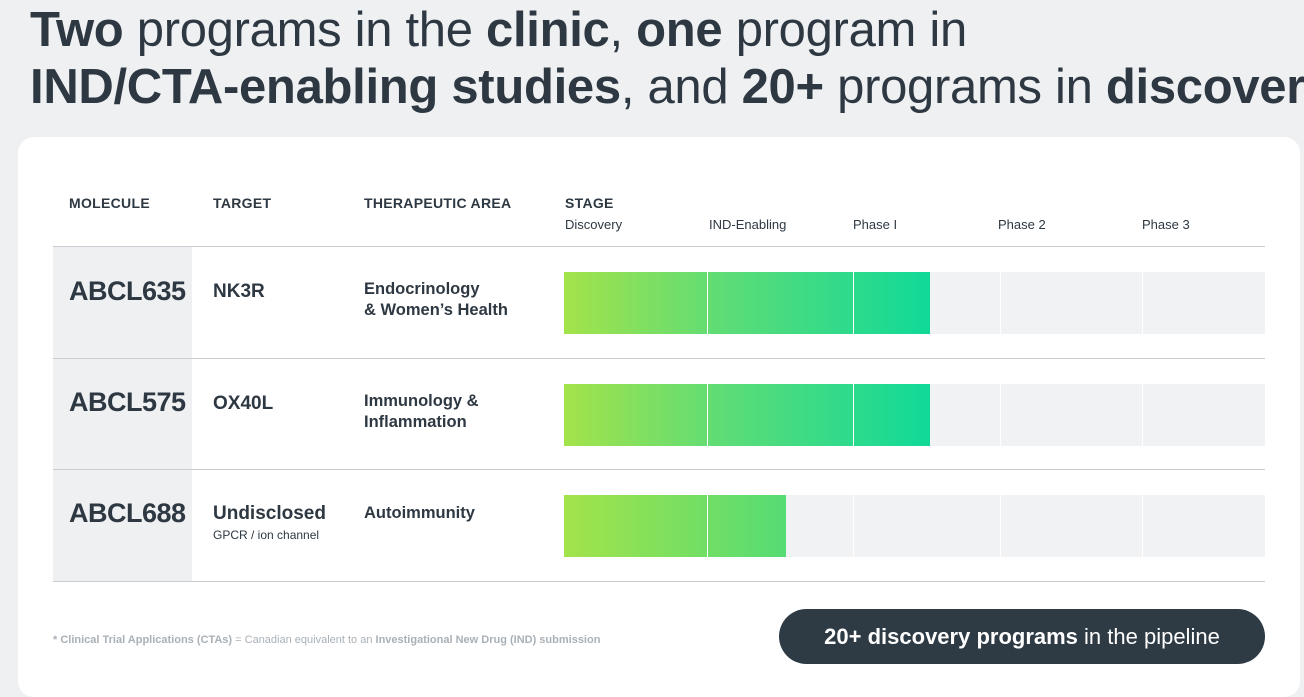 The image size is (1304, 697). What do you see at coordinates (266, 535) in the screenshot?
I see `target-subtitle: GPCR / ion channel` at bounding box center [266, 535].